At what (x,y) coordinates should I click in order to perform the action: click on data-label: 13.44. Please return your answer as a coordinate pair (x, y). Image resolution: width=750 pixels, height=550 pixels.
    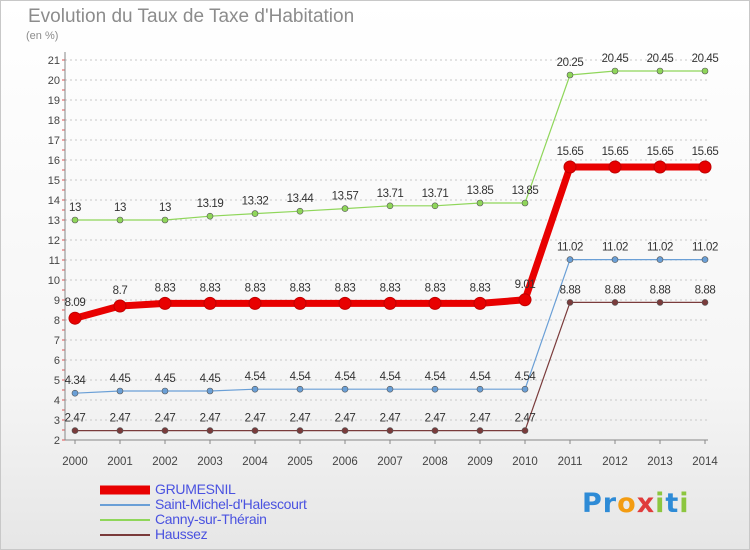
    Looking at the image, I should click on (301, 199).